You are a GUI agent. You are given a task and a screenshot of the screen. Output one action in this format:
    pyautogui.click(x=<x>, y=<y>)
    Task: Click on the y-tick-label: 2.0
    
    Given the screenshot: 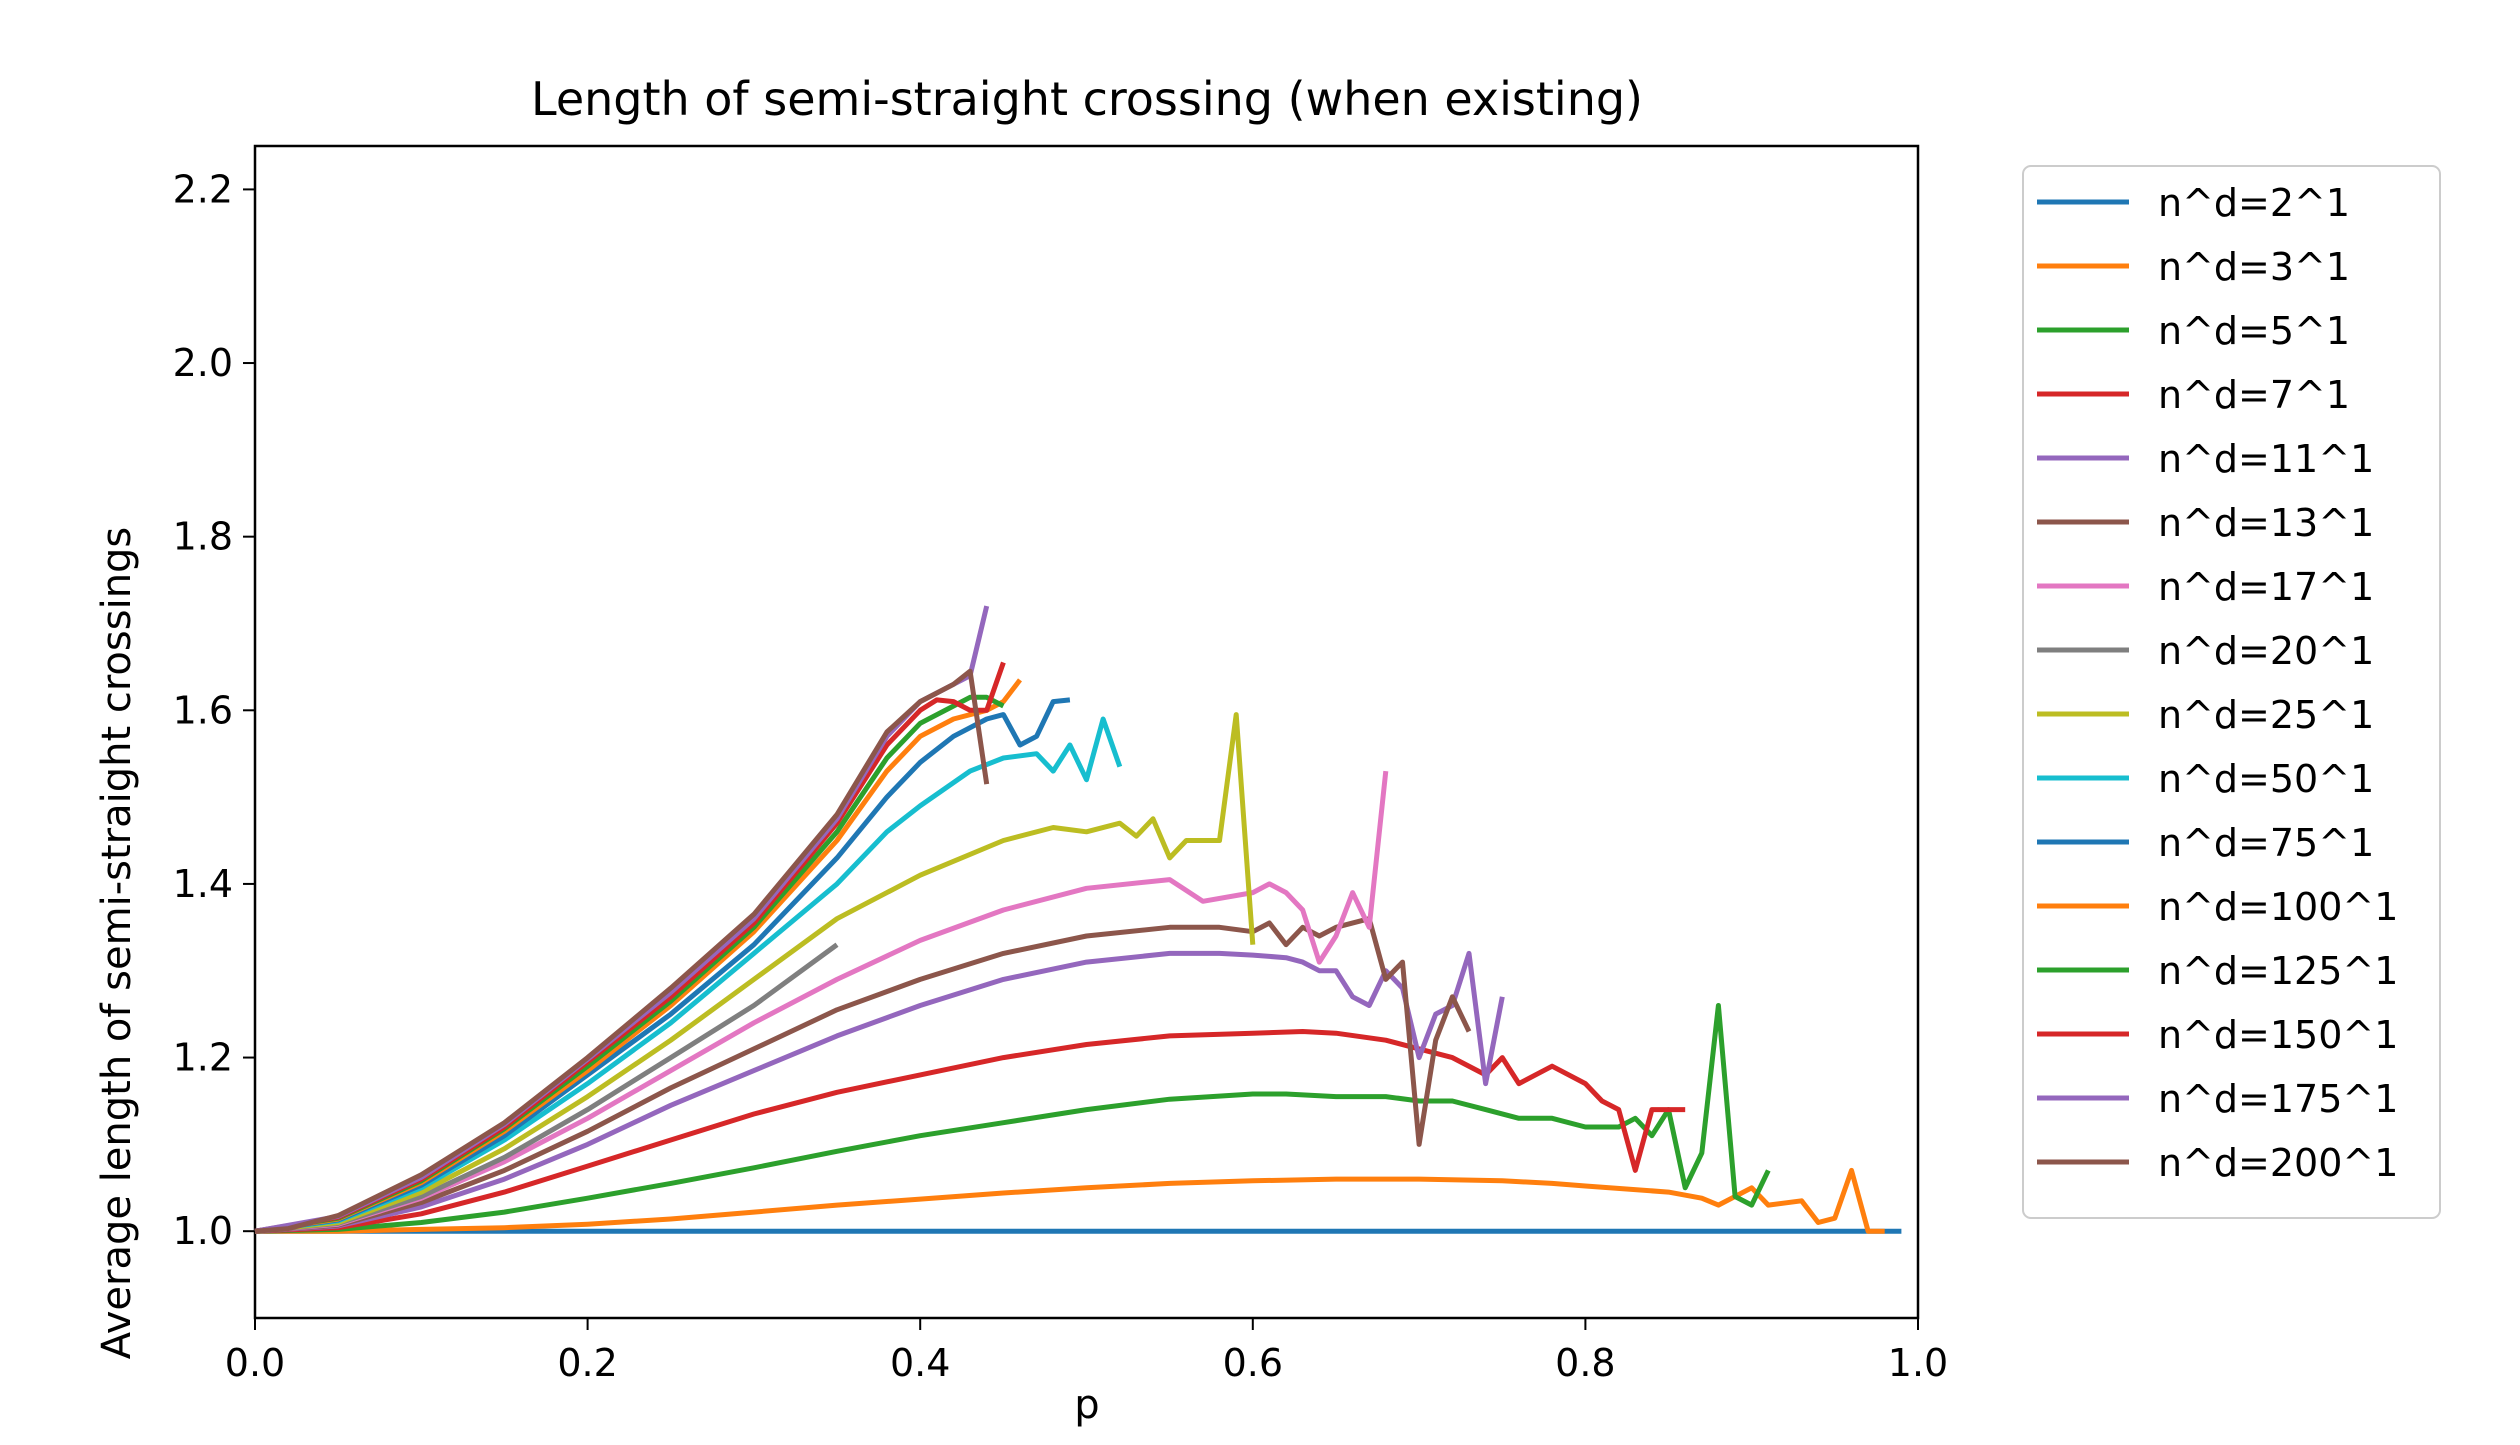 What is the action you would take?
    pyautogui.click(x=203, y=363)
    